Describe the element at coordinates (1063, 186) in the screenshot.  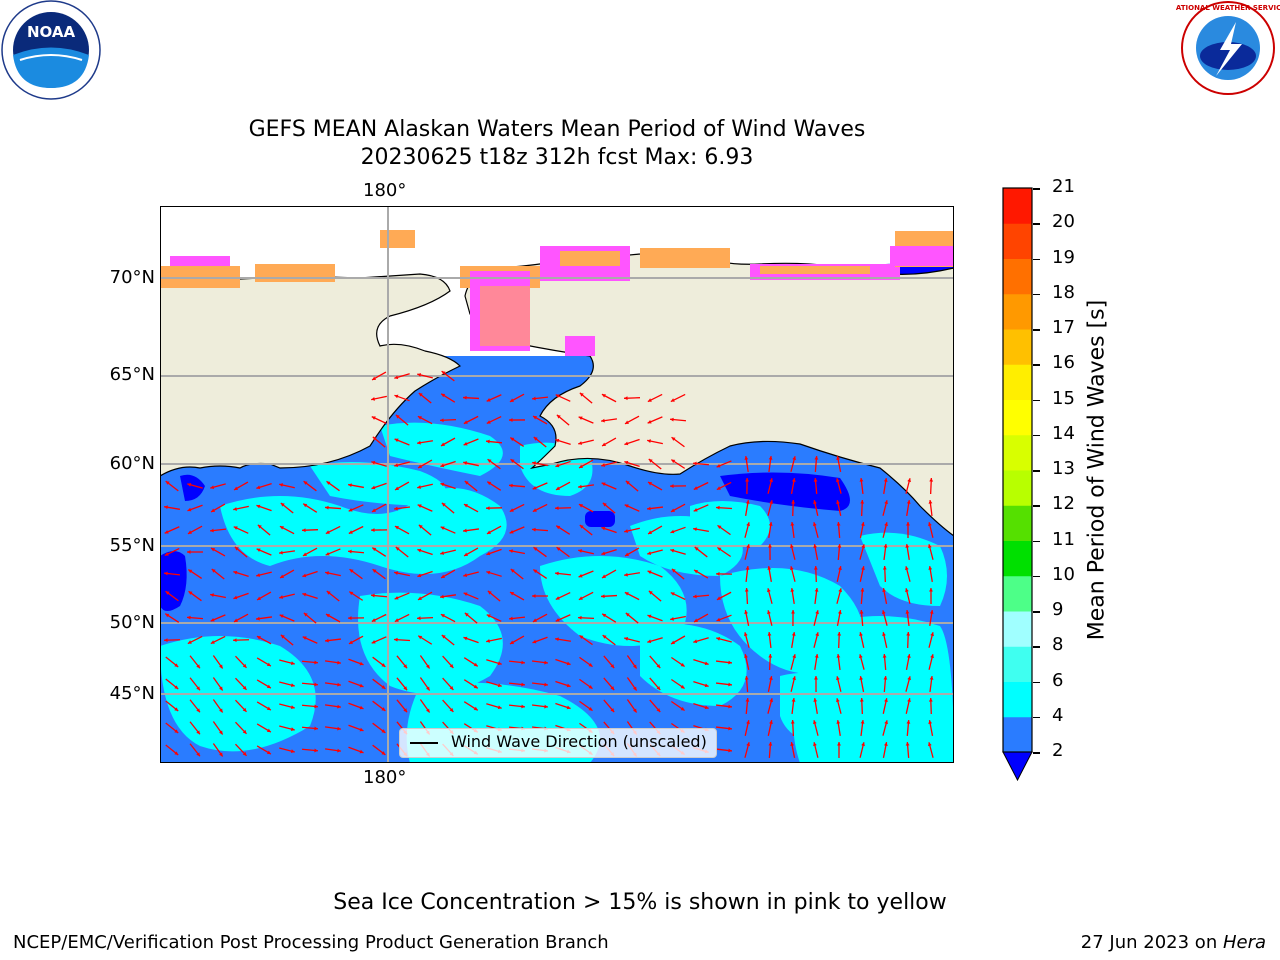
I see `colorbar-tick-label: 21` at that location.